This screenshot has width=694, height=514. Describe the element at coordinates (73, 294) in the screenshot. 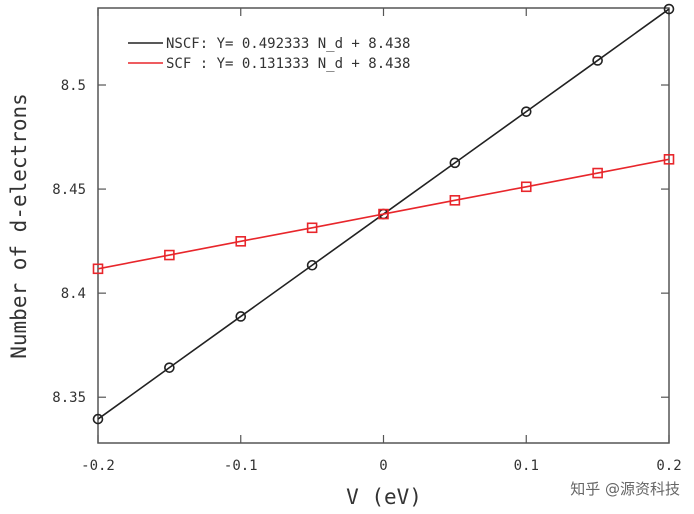

I see `y-tick-label: 8.4` at that location.